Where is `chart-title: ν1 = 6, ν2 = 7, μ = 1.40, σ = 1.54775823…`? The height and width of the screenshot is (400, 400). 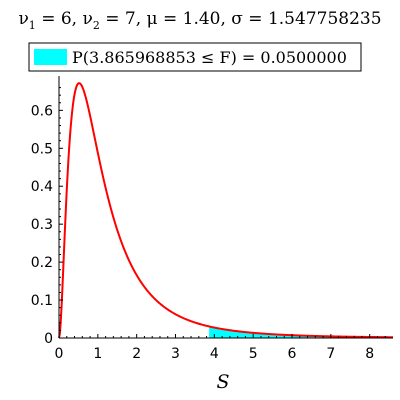
chart-title: ν1 = 6, ν2 = 7, μ = 1.40, σ = 1.54775823… is located at coordinates (199, 20).